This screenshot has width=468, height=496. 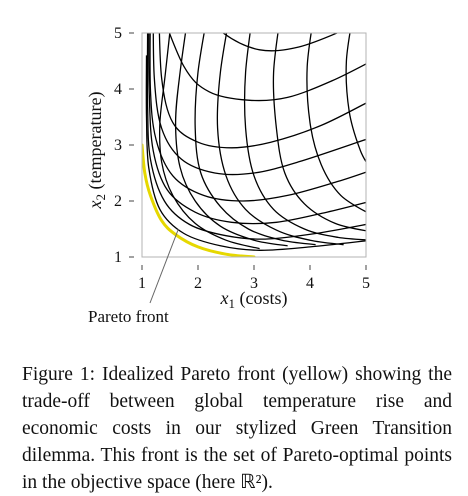 I want to click on pareto-front-layer, so click(x=199, y=200).